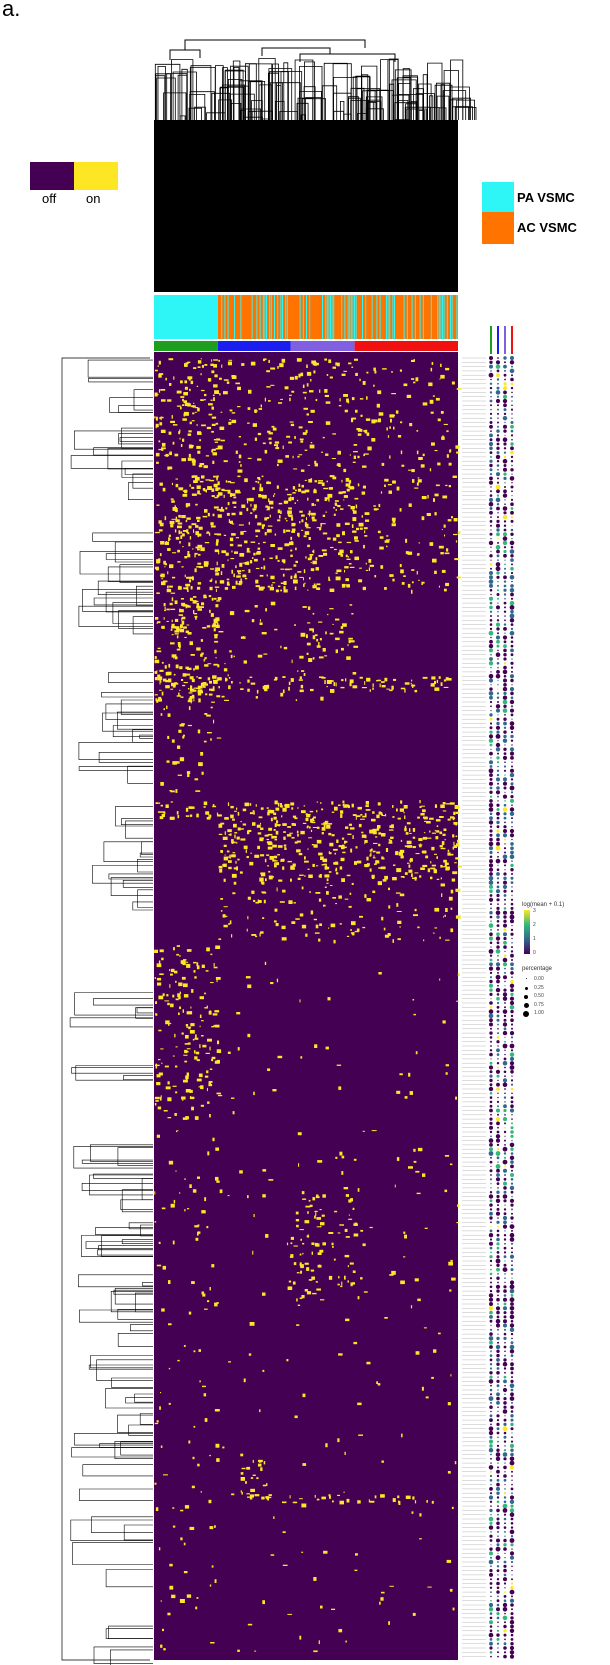 This screenshot has width=610, height=1665. What do you see at coordinates (534, 925) in the screenshot?
I see `dotplot-color-tick: 2` at bounding box center [534, 925].